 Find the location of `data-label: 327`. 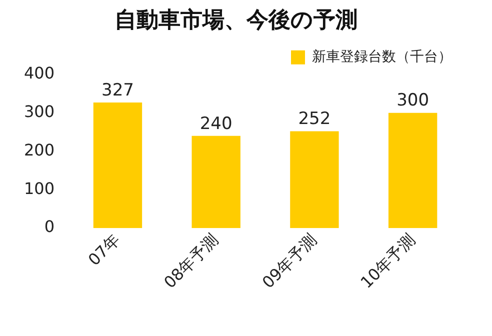

data-label: 327 is located at coordinates (117, 90).